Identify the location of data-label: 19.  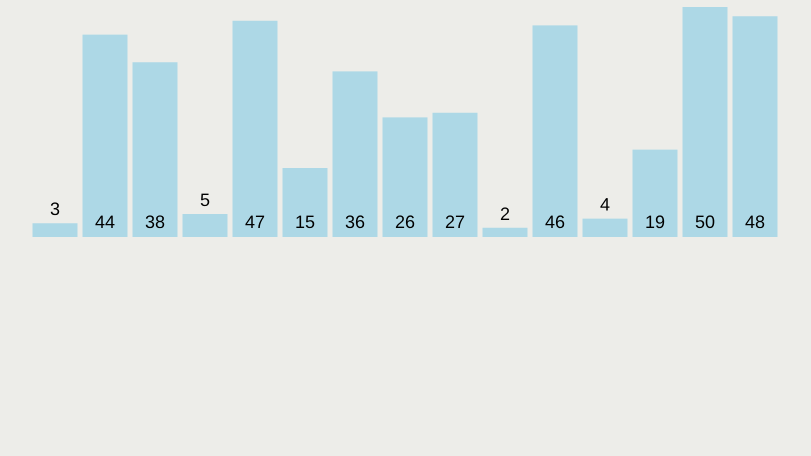
(655, 222).